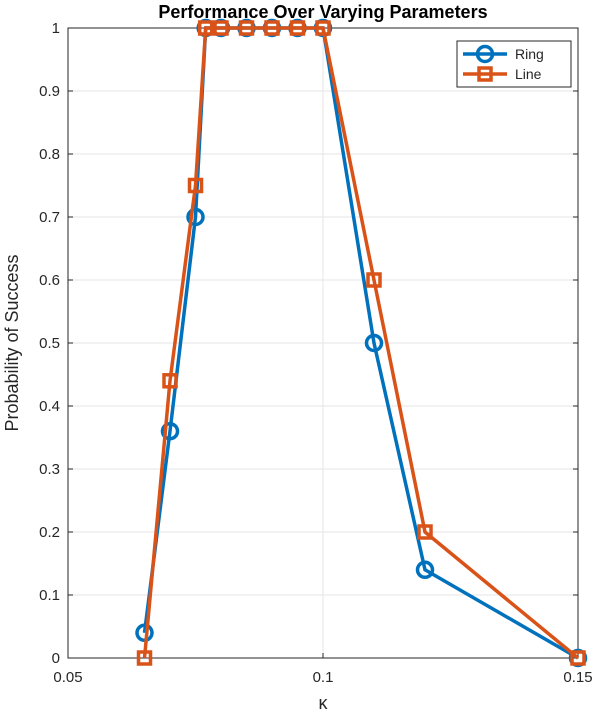 The image size is (598, 713). What do you see at coordinates (56, 658) in the screenshot?
I see `y-tick-label: 0` at bounding box center [56, 658].